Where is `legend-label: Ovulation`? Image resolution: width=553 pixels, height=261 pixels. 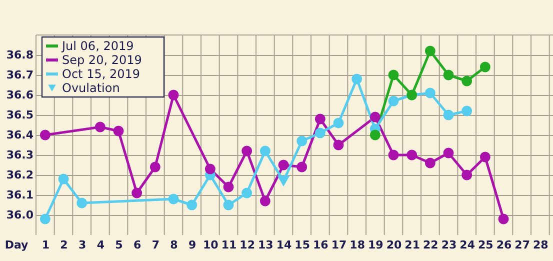 legend-label: Ovulation is located at coordinates (91, 88).